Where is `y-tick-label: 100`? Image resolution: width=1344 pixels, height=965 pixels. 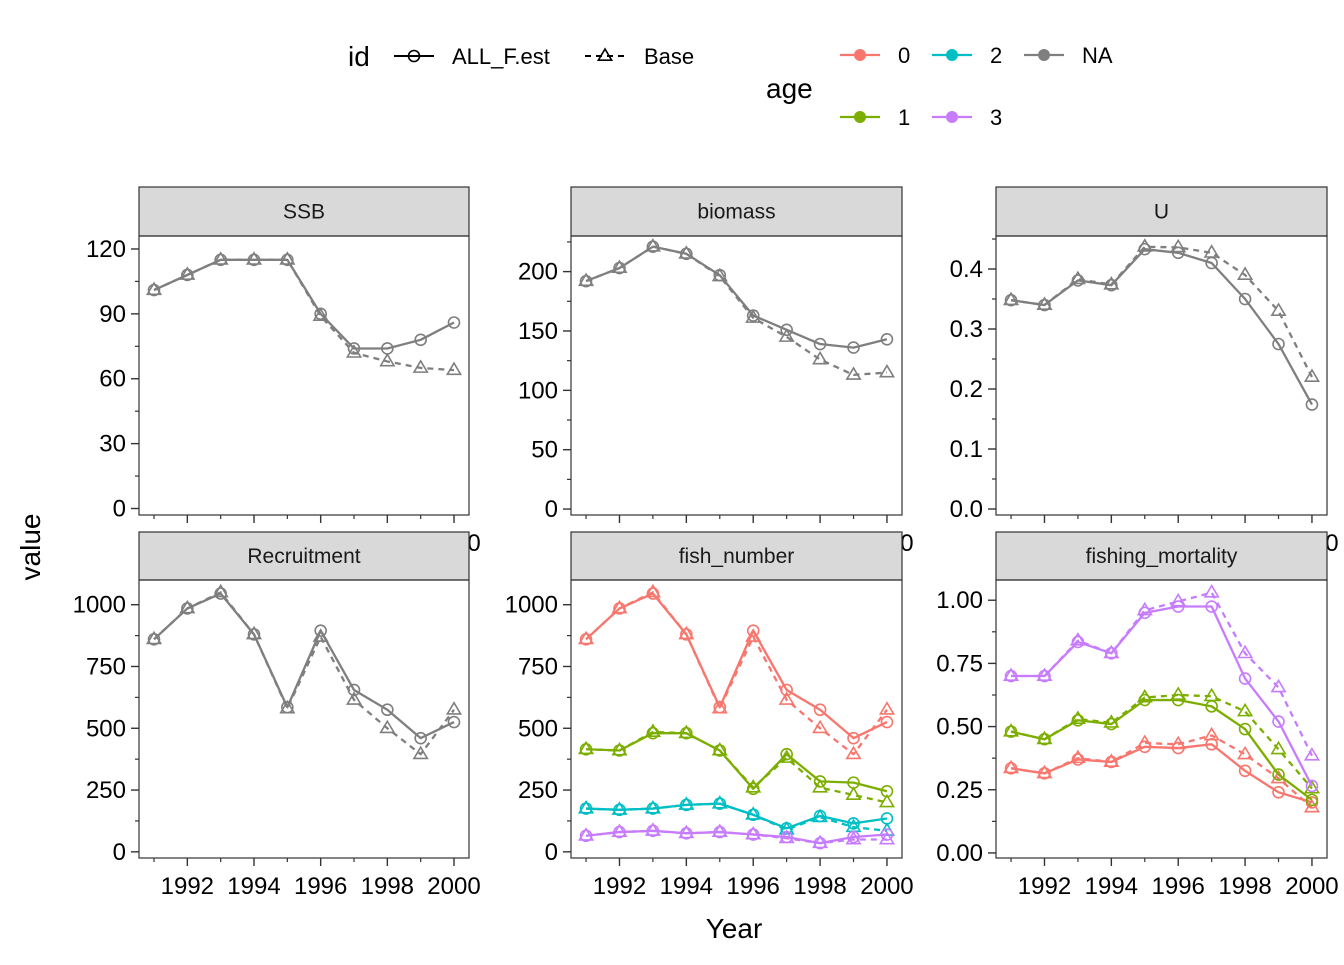
y-tick-label: 100 is located at coordinates (538, 390).